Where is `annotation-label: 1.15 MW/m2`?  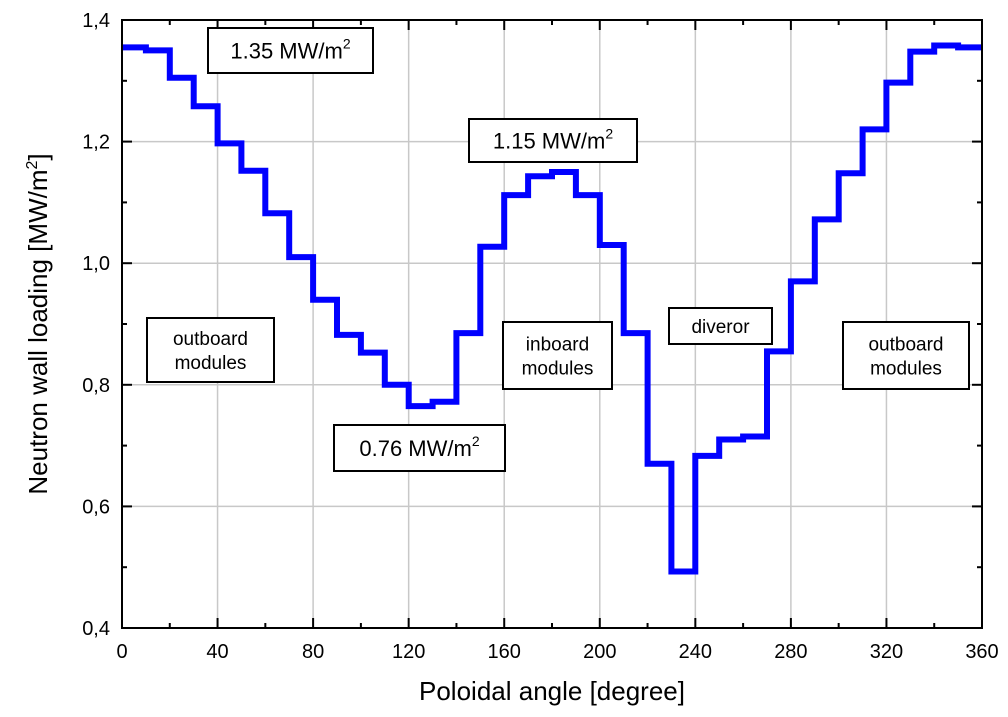
annotation-label: 1.15 MW/m2 is located at coordinates (553, 140).